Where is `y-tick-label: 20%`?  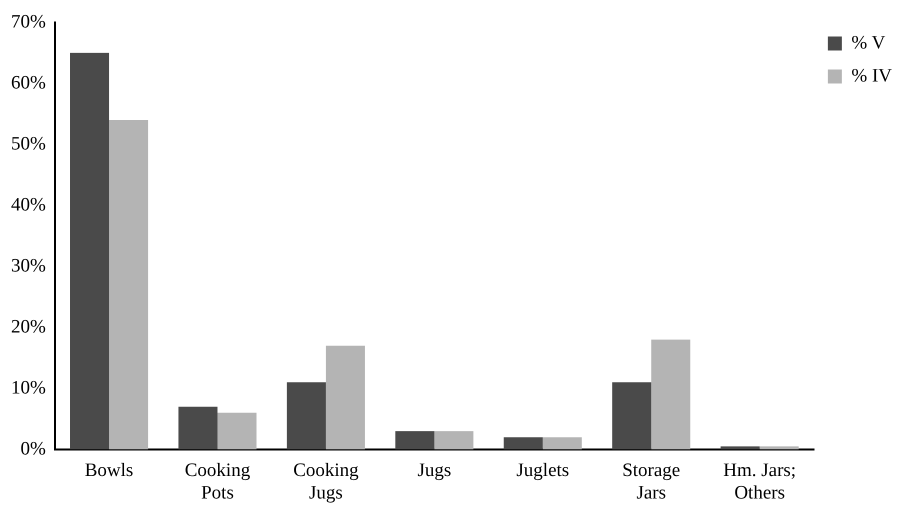 y-tick-label: 20% is located at coordinates (28, 327).